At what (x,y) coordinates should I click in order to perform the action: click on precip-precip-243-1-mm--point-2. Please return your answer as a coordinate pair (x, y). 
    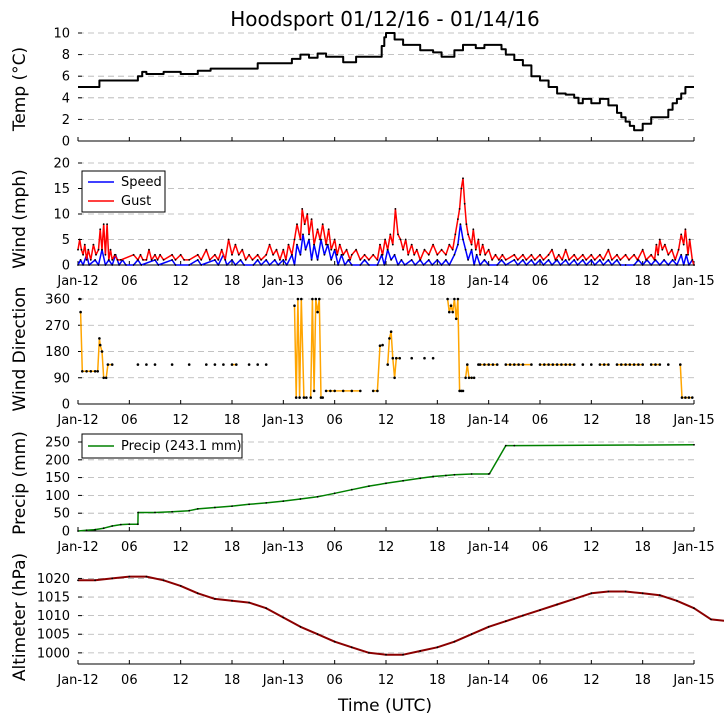
    Looking at the image, I should click on (95, 529).